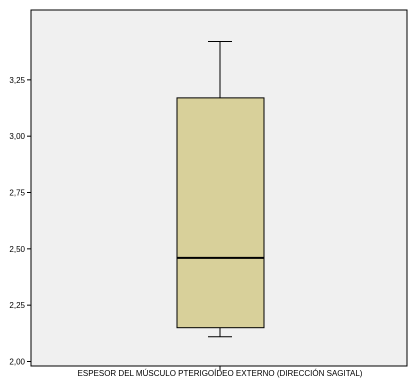 The image size is (411, 380). I want to click on y-tick-label: 2,25, so click(17, 305).